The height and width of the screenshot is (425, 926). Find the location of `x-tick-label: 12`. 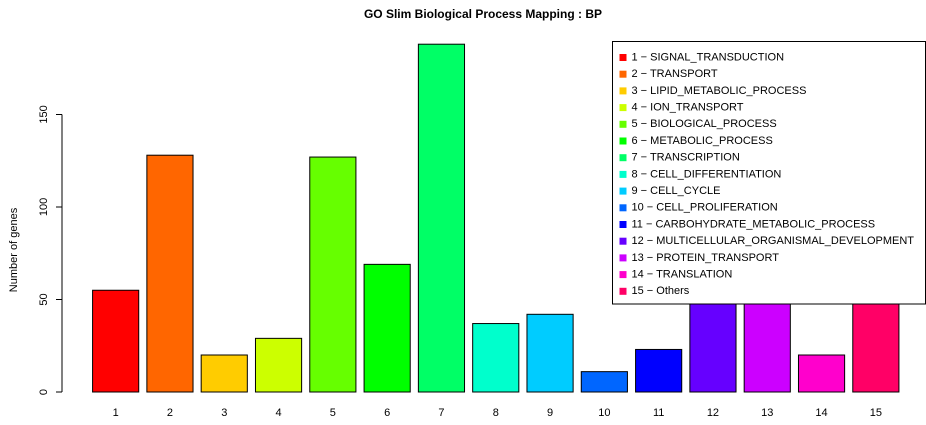

x-tick-label: 12 is located at coordinates (713, 413).